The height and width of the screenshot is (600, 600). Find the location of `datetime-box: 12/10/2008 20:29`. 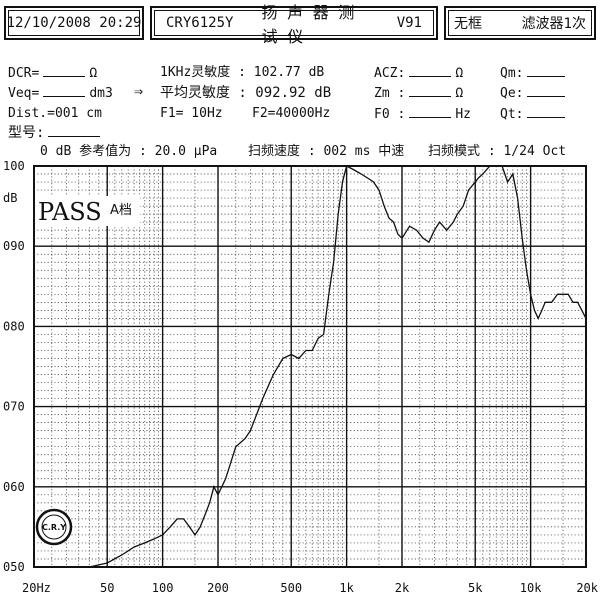

datetime-box: 12/10/2008 20:29 is located at coordinates (74, 23).